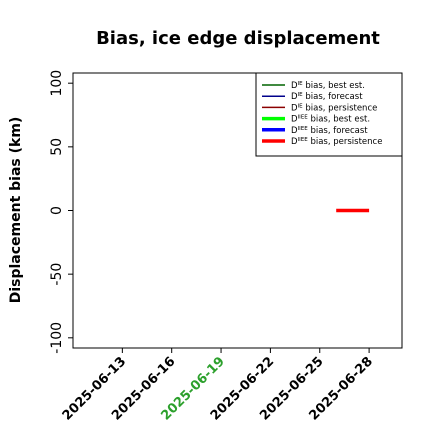 The width and height of the screenshot is (440, 440). What do you see at coordinates (334, 108) in the screenshot?
I see `legend-entry: DIE bias, persistence` at bounding box center [334, 108].